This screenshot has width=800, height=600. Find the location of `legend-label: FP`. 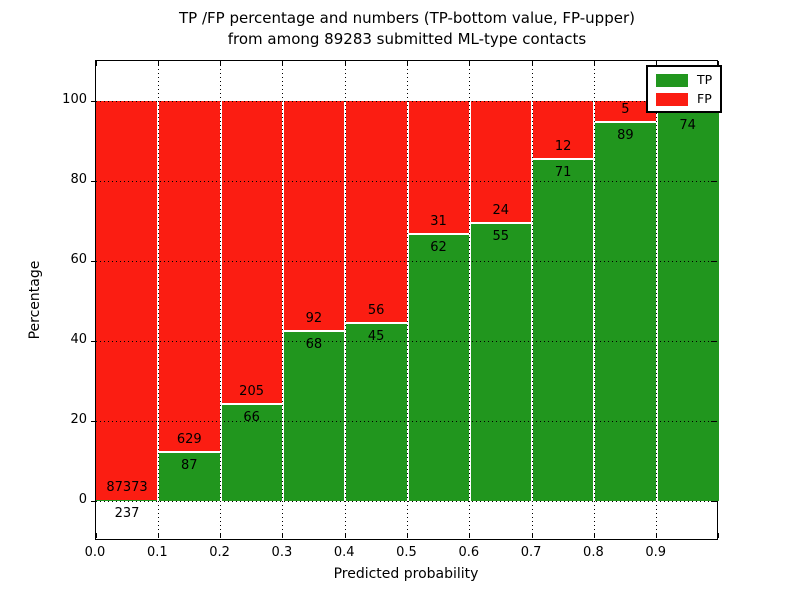

legend-label: FP is located at coordinates (704, 98).